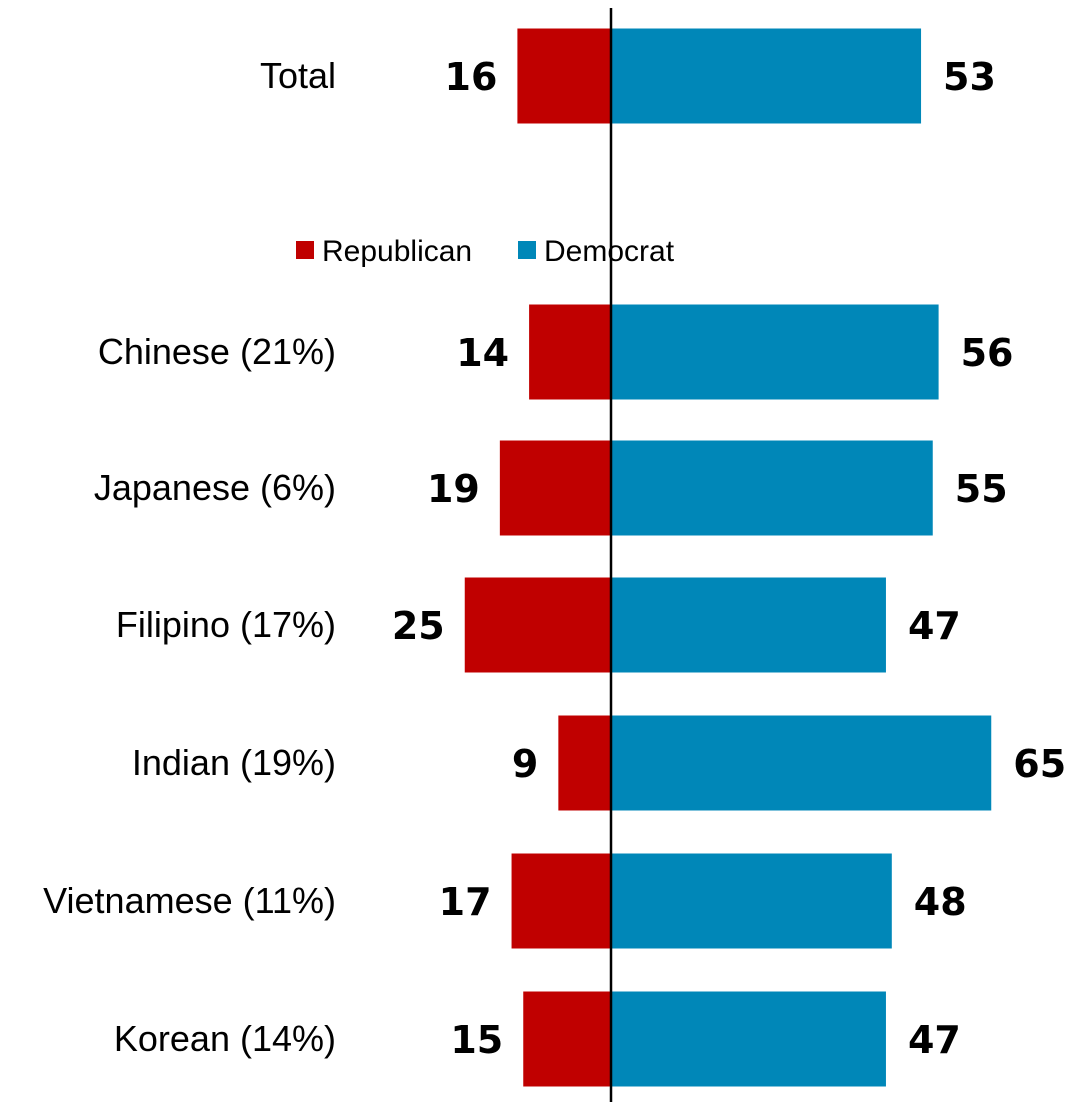 Image resolution: width=1086 pixels, height=1102 pixels. What do you see at coordinates (527, 250) in the screenshot?
I see `legend-swatch-democrat` at bounding box center [527, 250].